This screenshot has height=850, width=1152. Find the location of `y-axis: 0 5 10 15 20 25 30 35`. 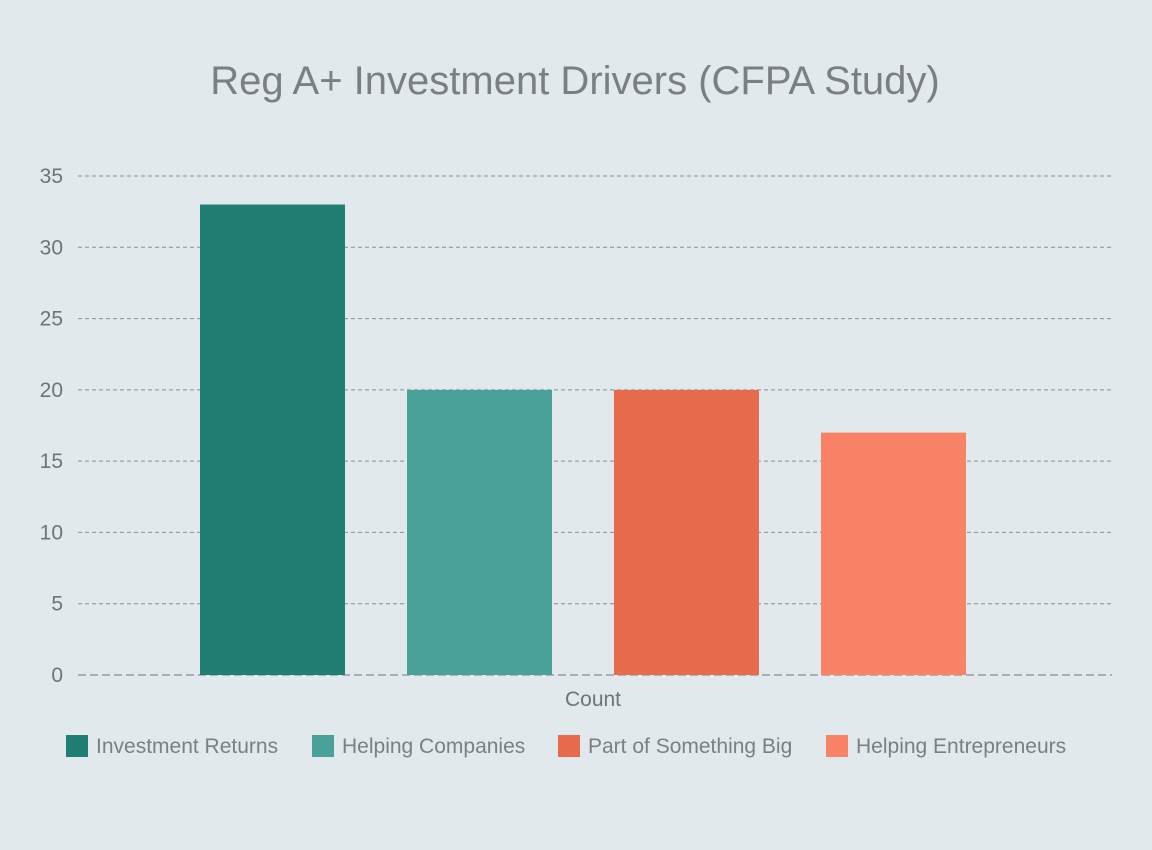

y-axis: 0 5 10 15 20 25 30 35 is located at coordinates (51, 426).